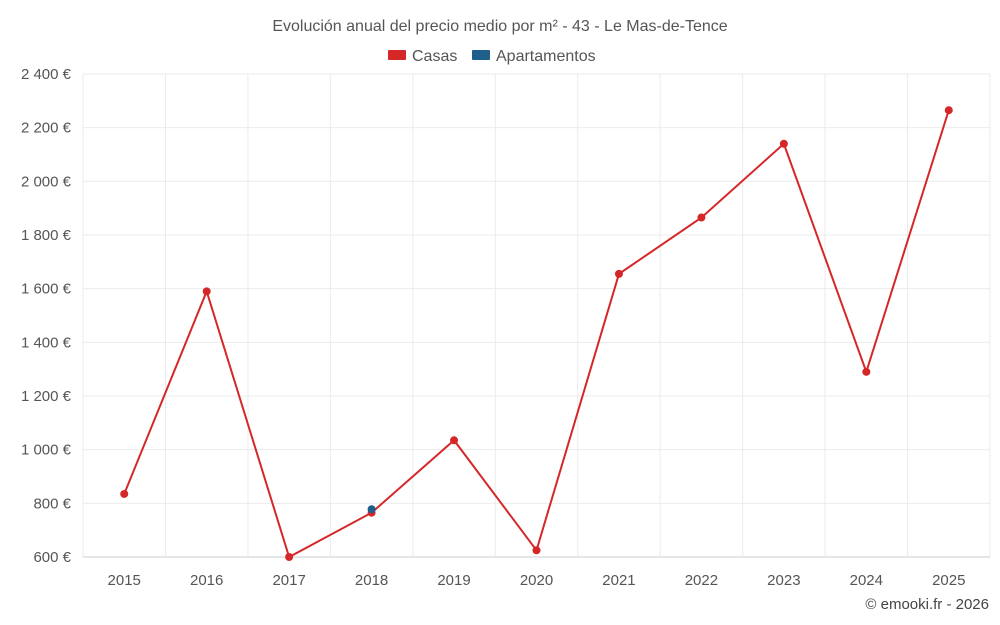 This screenshot has height=625, width=1000. Describe the element at coordinates (124, 580) in the screenshot. I see `x-tick-label: 2015` at that location.